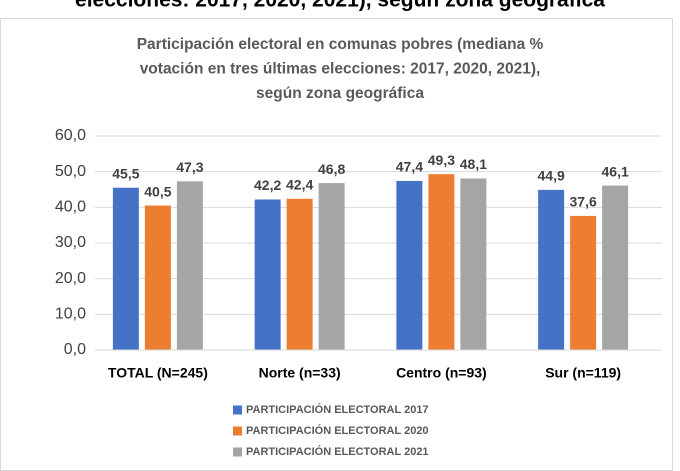 This screenshot has height=471, width=680. Describe the element at coordinates (441, 160) in the screenshot. I see `data-label: 49,3` at that location.